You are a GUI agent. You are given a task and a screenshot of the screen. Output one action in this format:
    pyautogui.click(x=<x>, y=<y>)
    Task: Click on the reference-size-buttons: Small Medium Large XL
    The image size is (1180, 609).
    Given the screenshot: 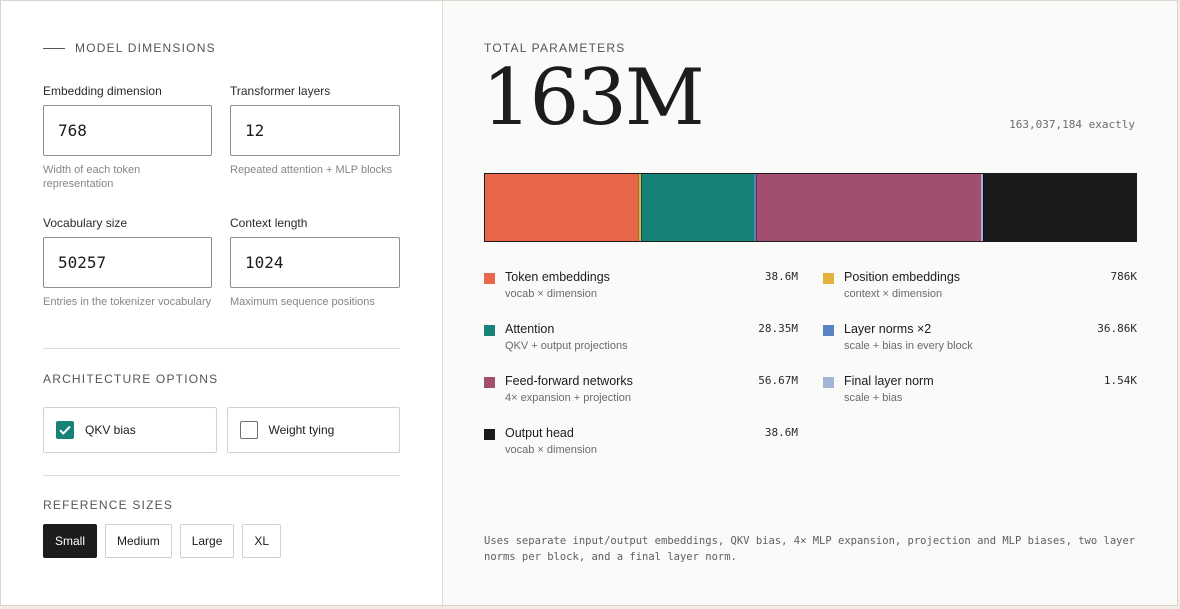 What is the action you would take?
    pyautogui.click(x=221, y=541)
    